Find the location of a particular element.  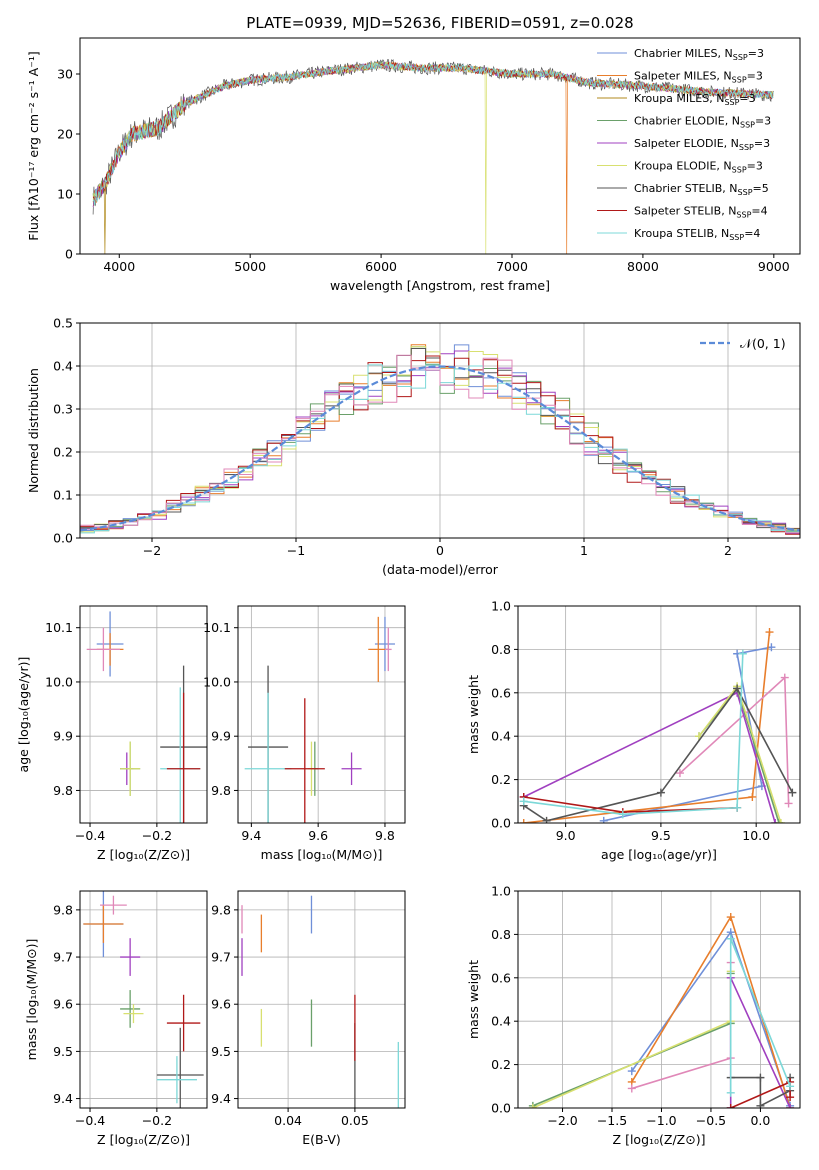

y-axis-label: mass [log₁₀(M/M⊙)] is located at coordinates (31, 1000).